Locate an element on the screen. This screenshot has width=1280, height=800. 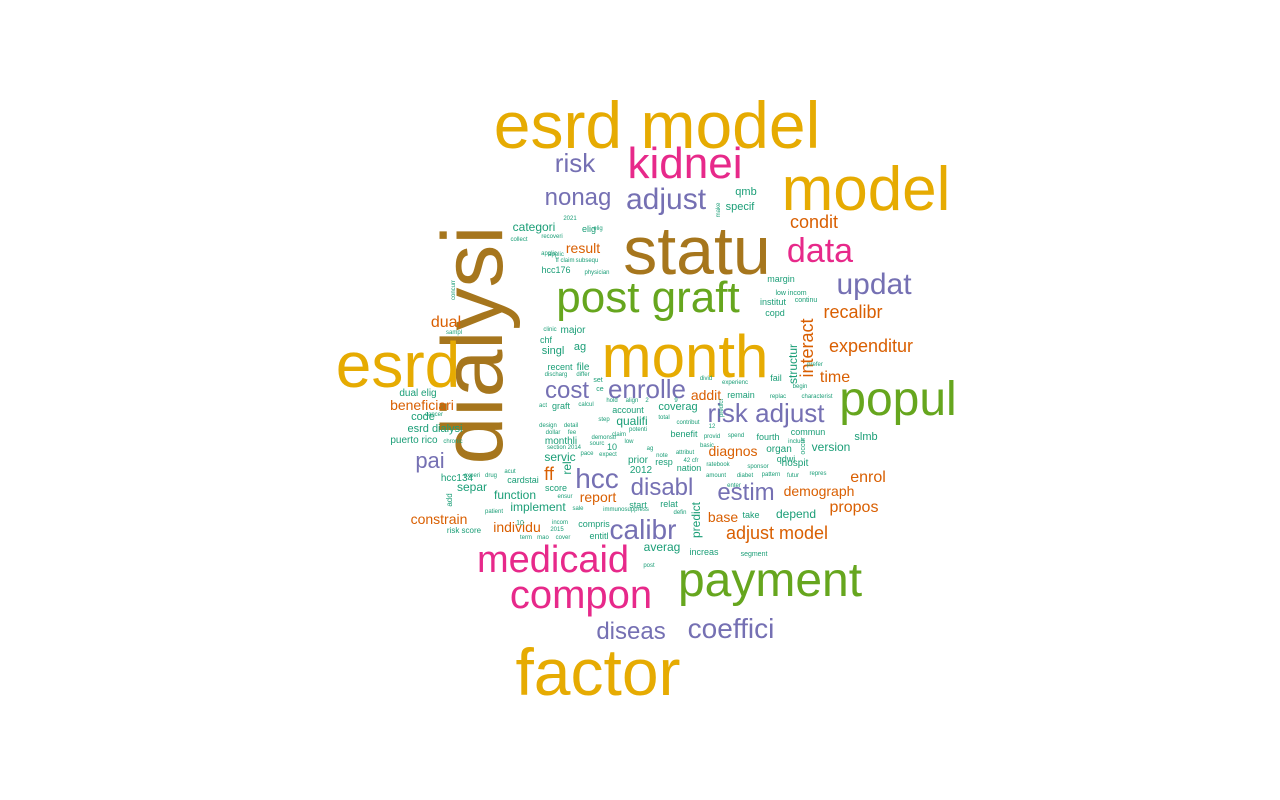
cloud-word: puerto rico is located at coordinates (414, 440).